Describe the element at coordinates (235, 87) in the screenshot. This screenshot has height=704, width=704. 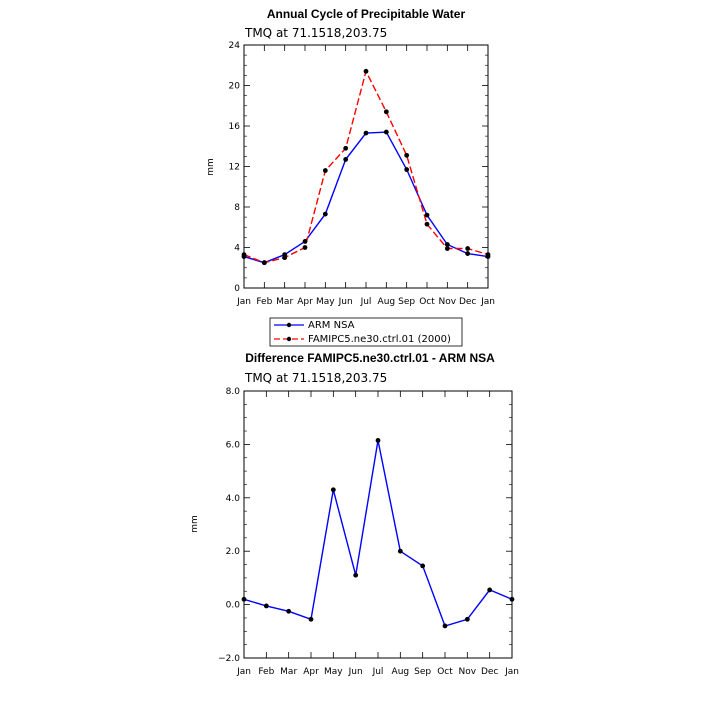
I see `chart1-ytick-label: 20` at that location.